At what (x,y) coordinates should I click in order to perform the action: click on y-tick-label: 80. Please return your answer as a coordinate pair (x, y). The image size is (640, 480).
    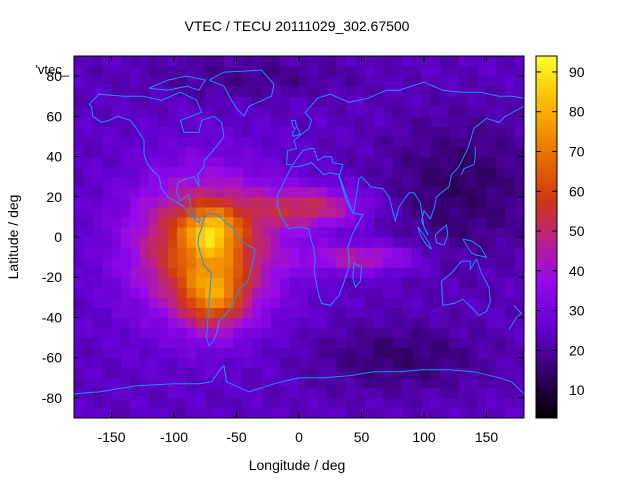
    Looking at the image, I should click on (54, 76).